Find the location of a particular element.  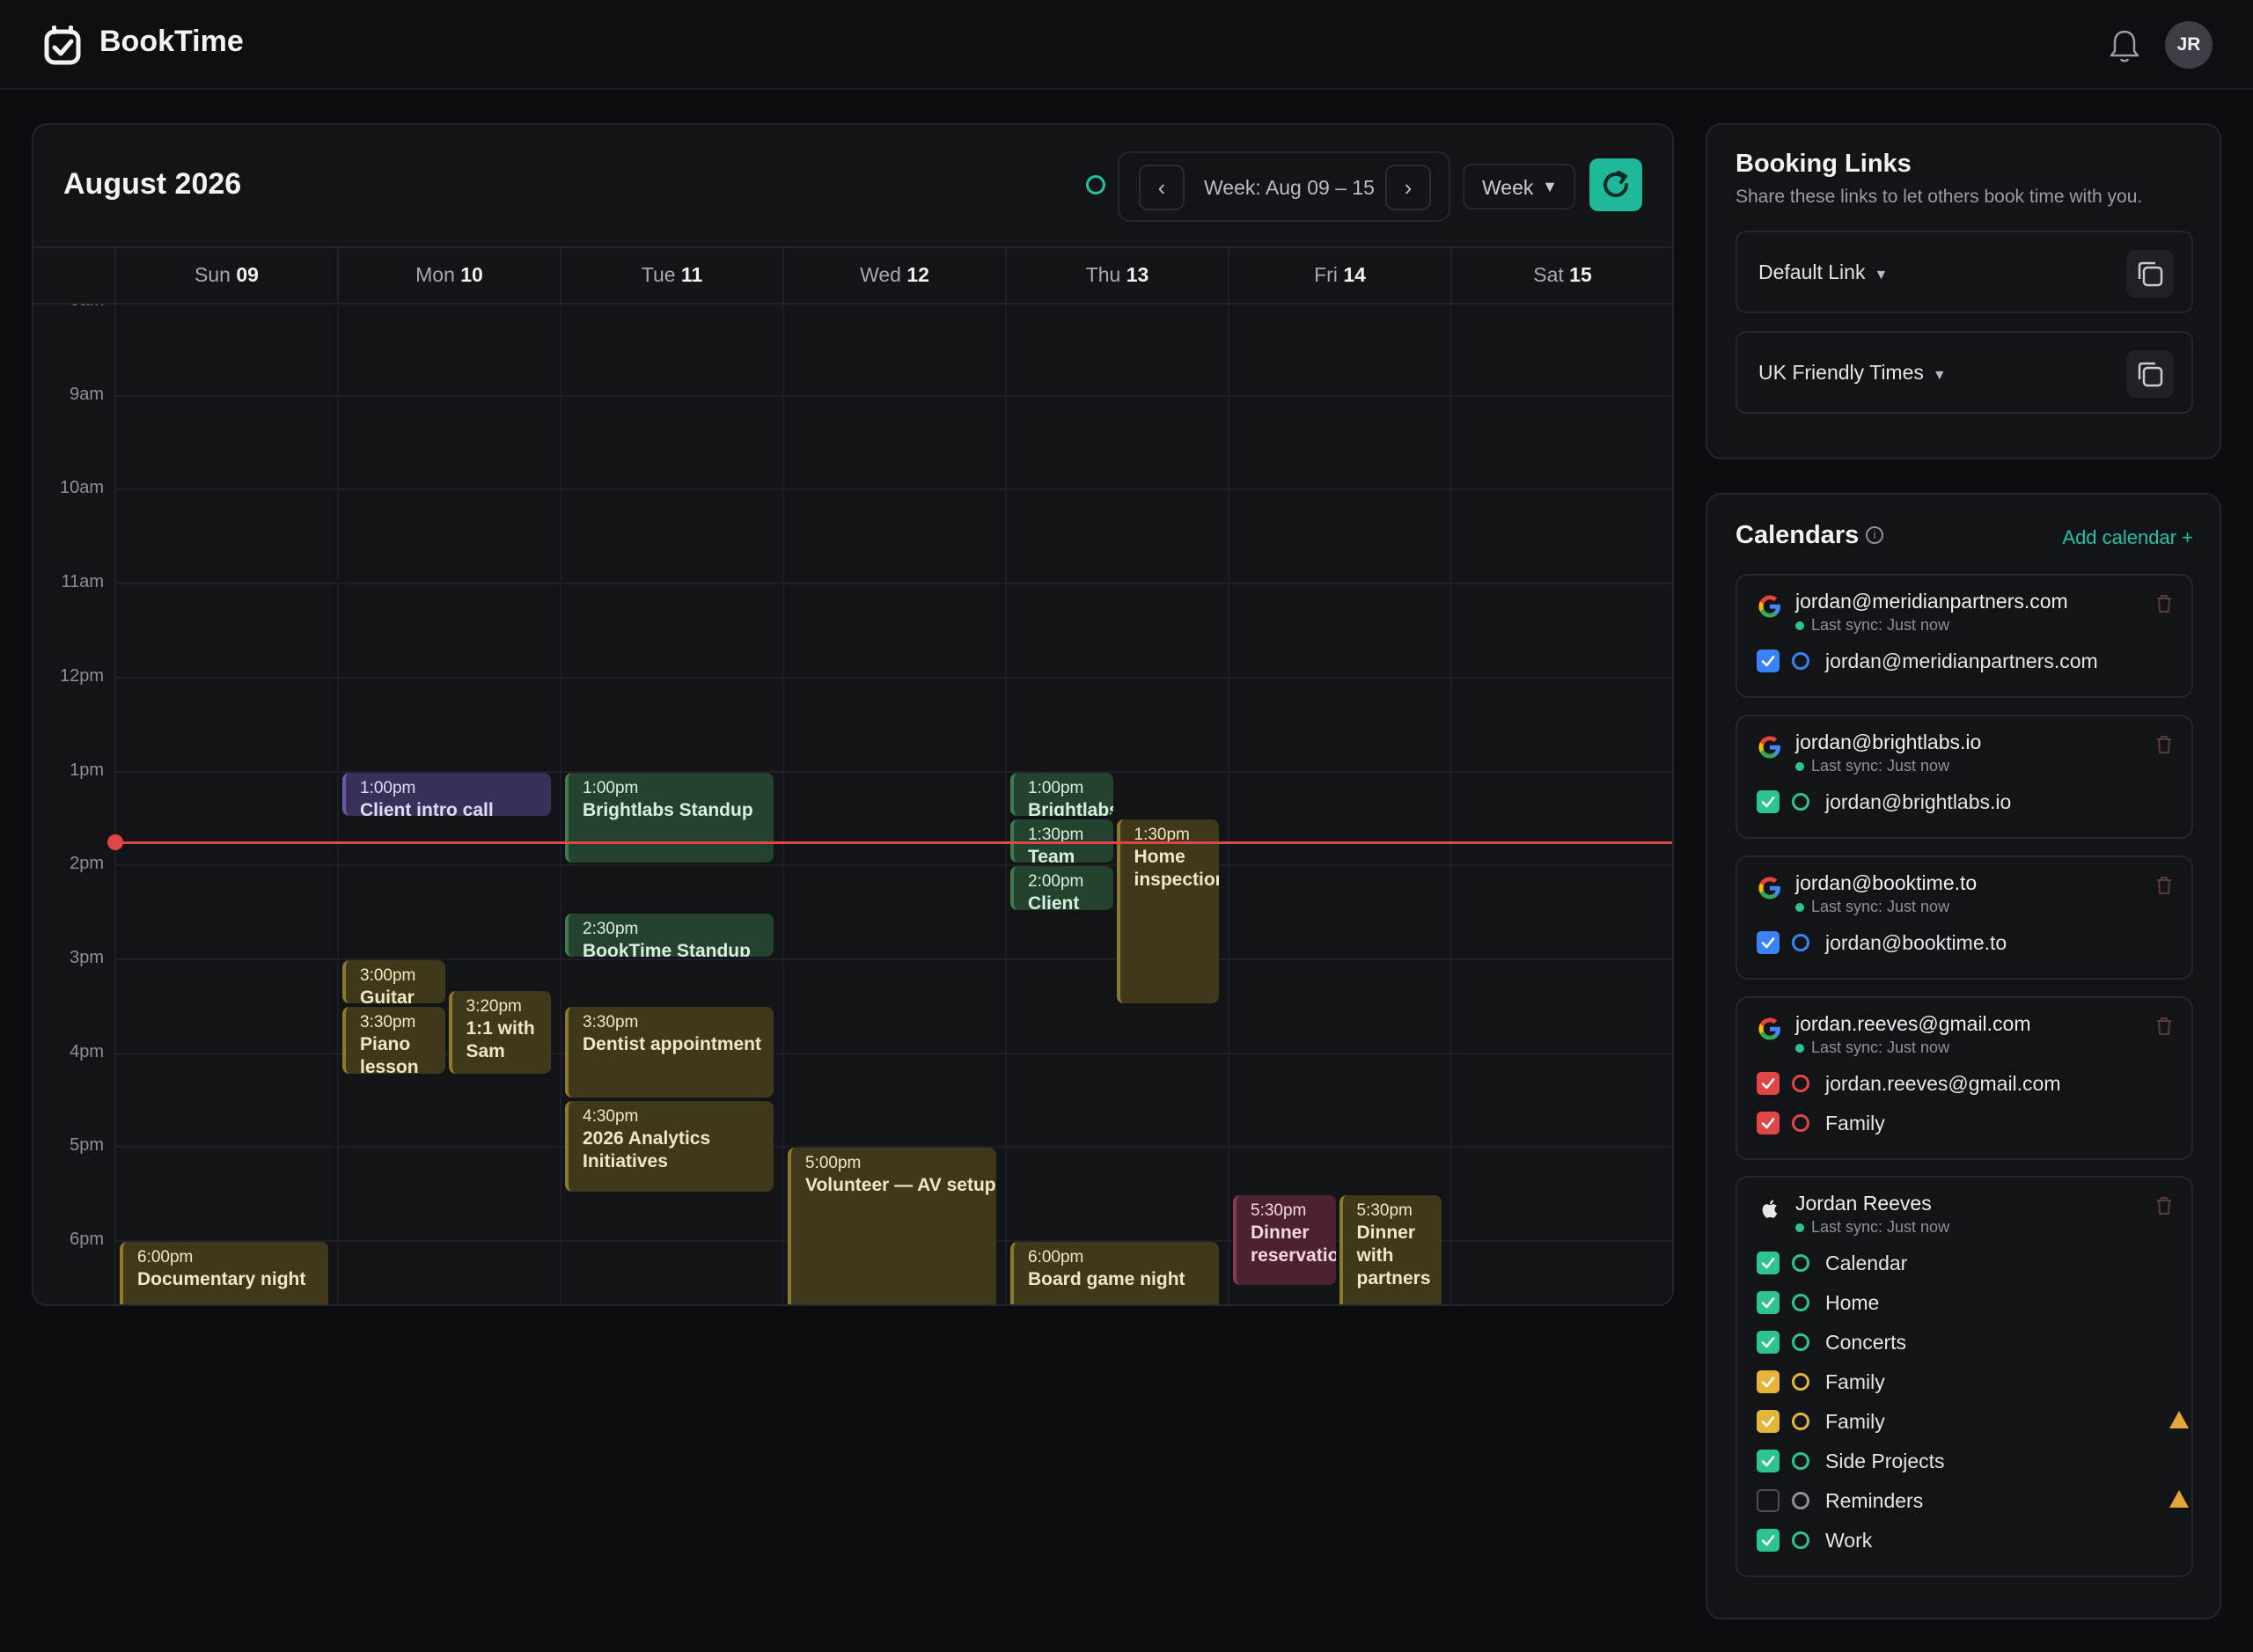

calendar-toggle-row: Side Projects is located at coordinates (1963, 1461).